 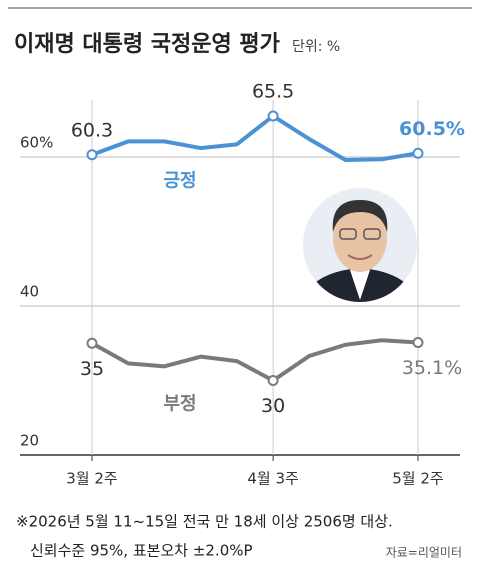 What do you see at coordinates (179, 403) in the screenshot?
I see `series-label: 부정` at bounding box center [179, 403].